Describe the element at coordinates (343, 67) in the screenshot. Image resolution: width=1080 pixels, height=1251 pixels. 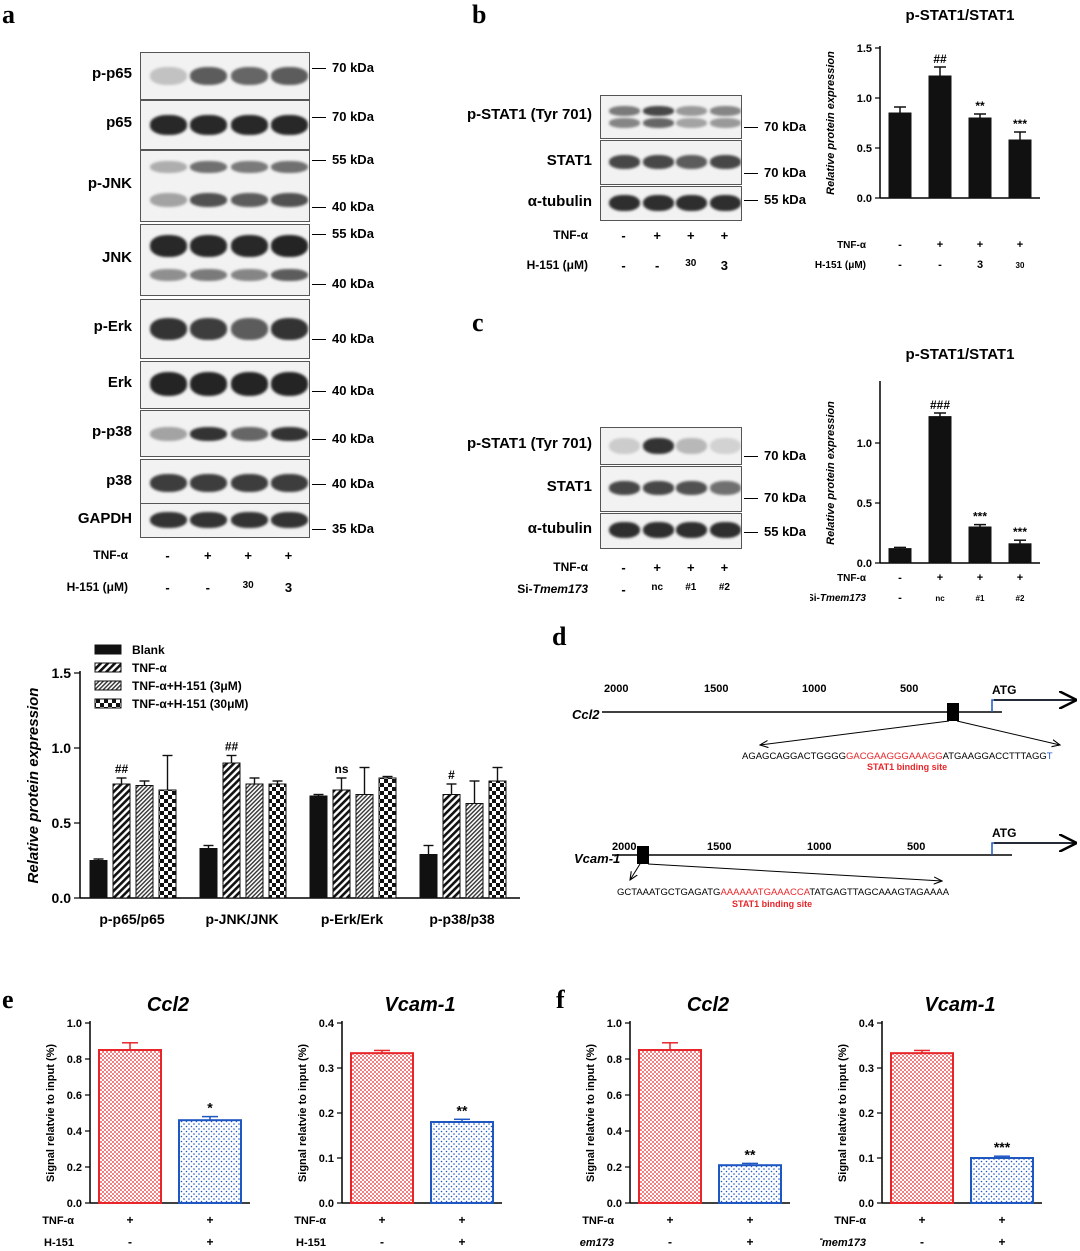
I see `kda-marker: 70 kDa` at that location.